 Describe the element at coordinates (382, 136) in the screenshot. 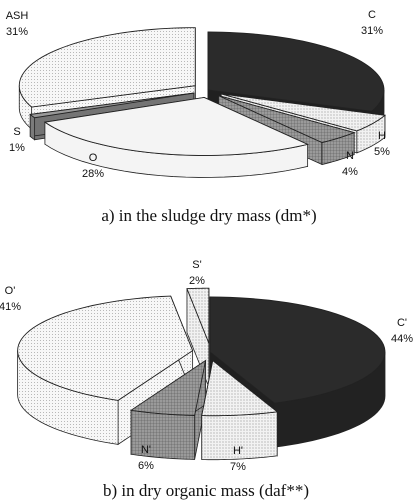

I see `label-h: H` at that location.